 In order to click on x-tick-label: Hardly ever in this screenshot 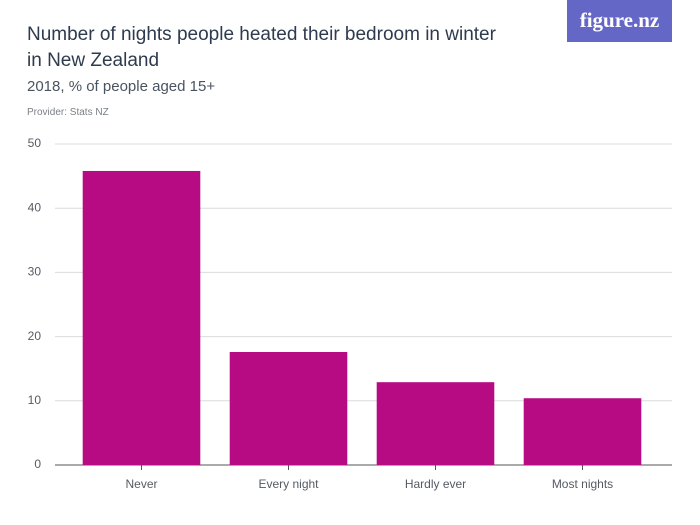, I will do `click(435, 484)`.